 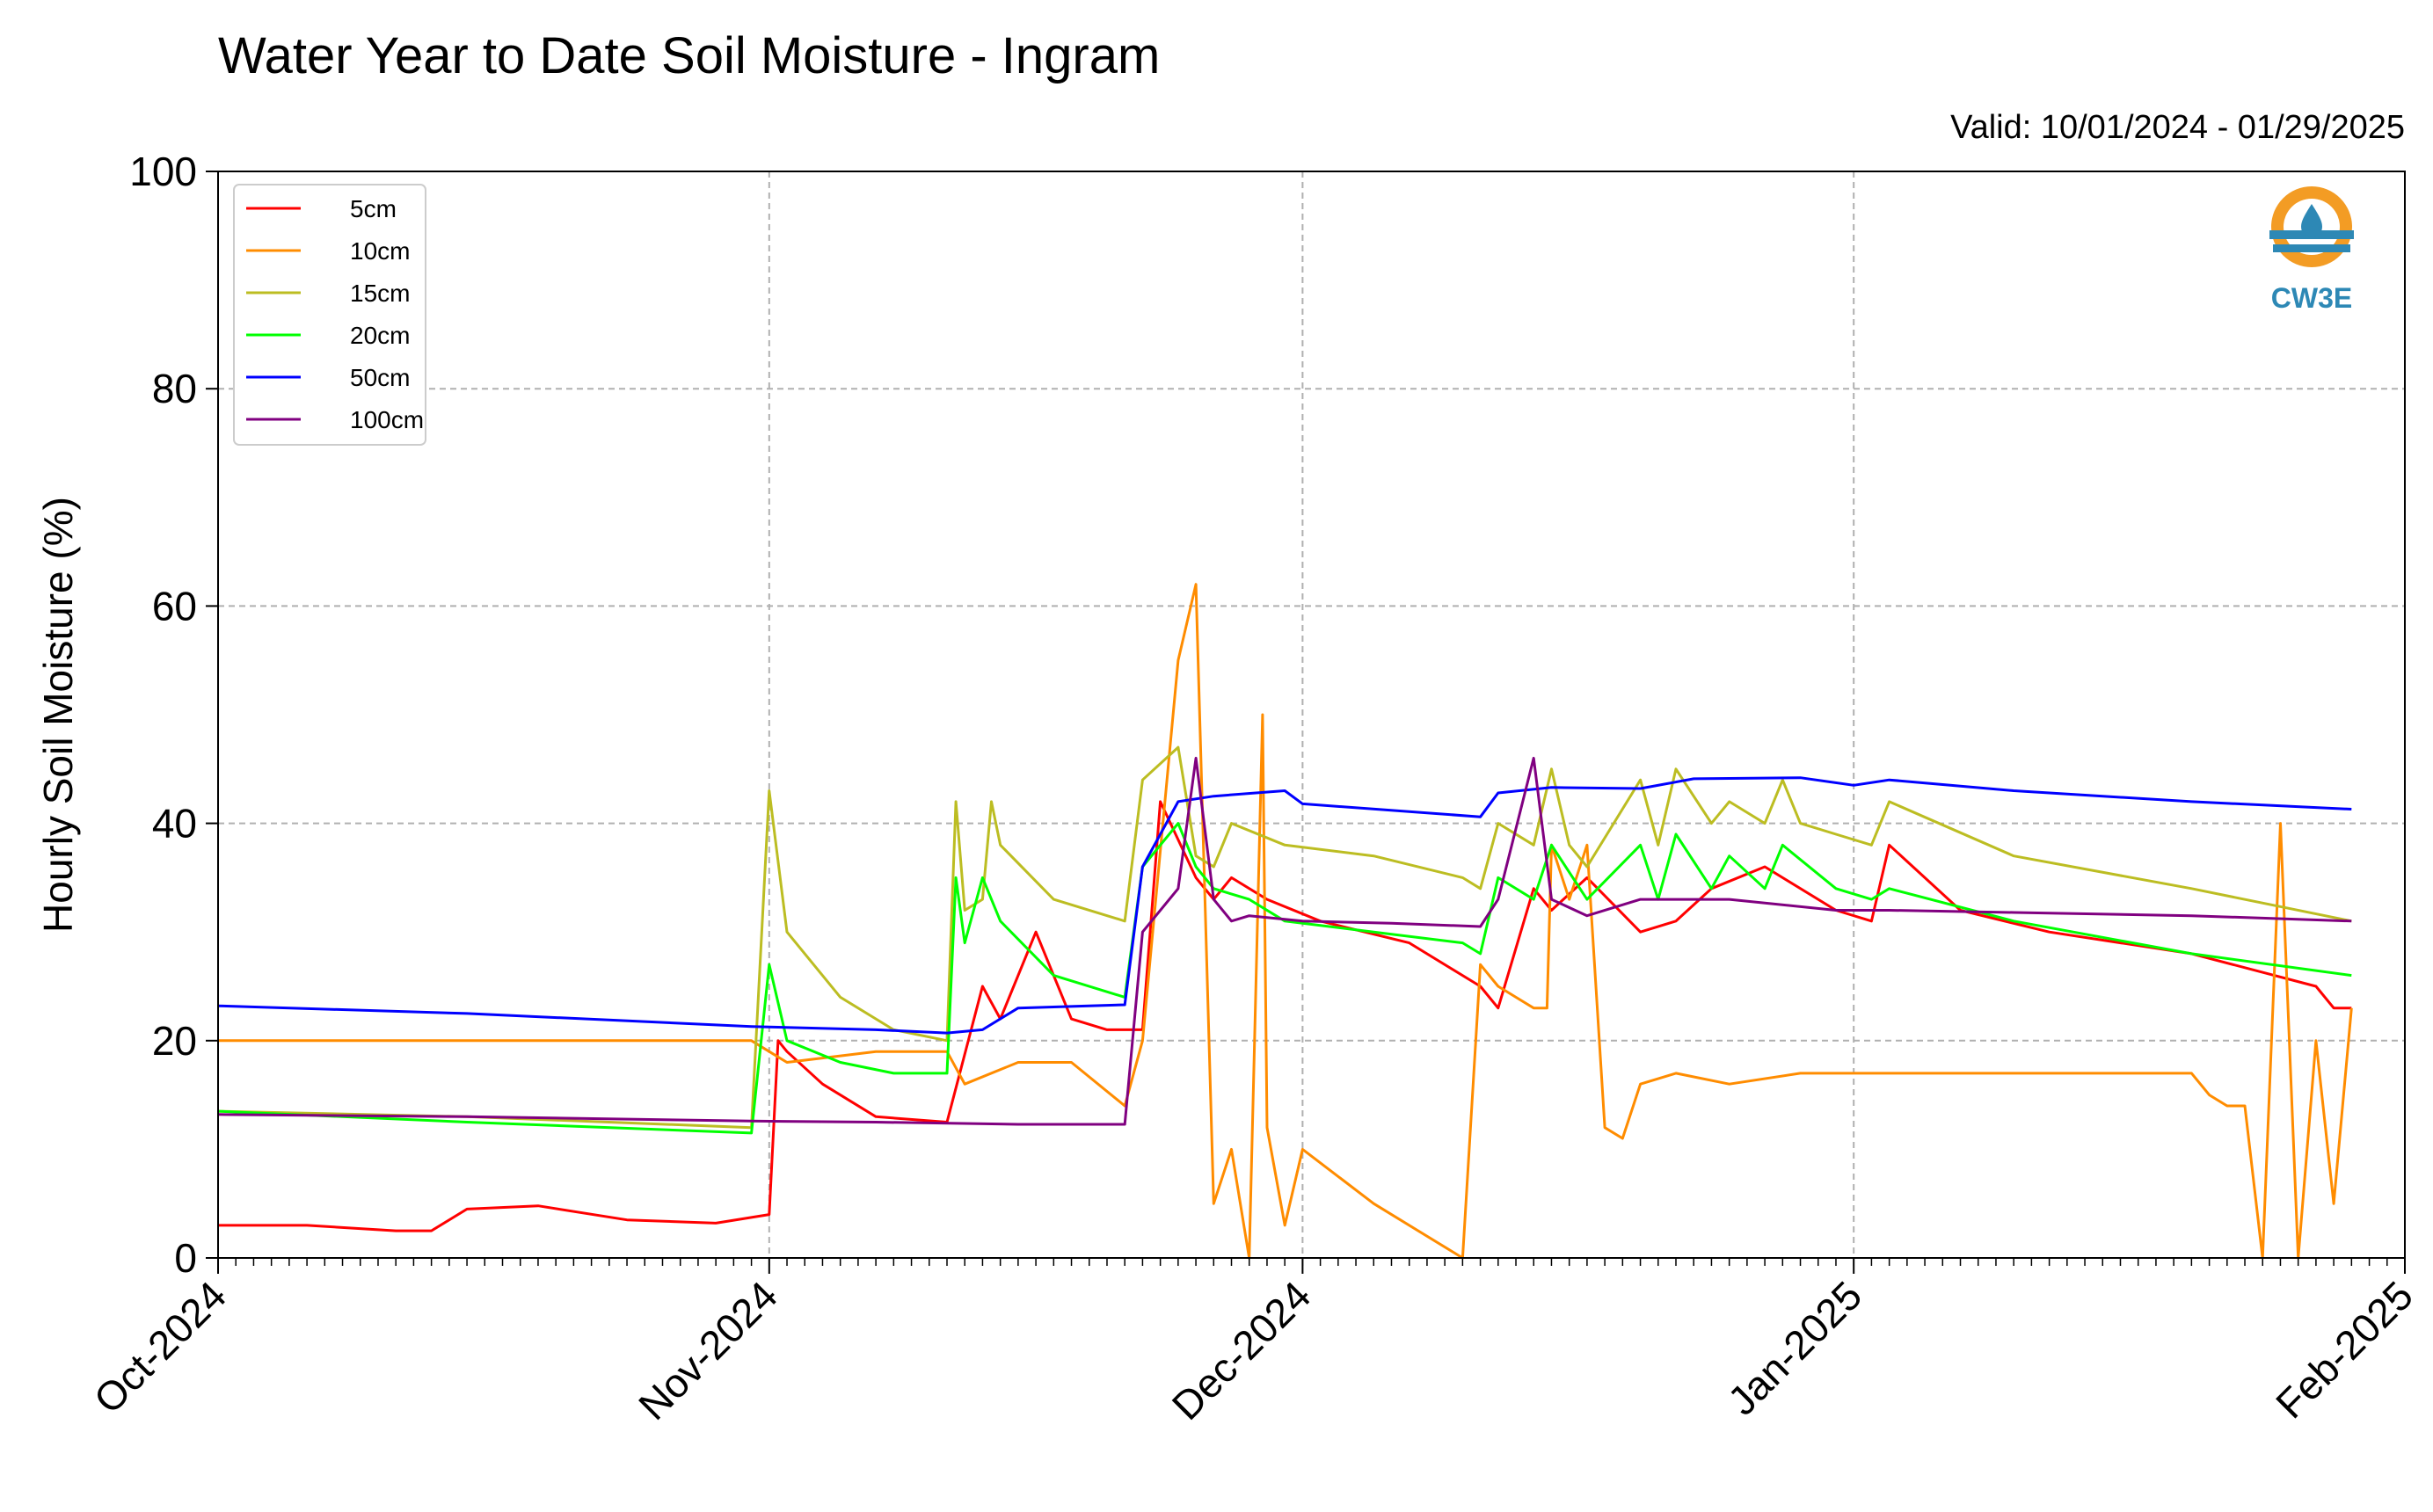 What do you see at coordinates (380, 294) in the screenshot?
I see `legend-label-15cm: 15cm` at bounding box center [380, 294].